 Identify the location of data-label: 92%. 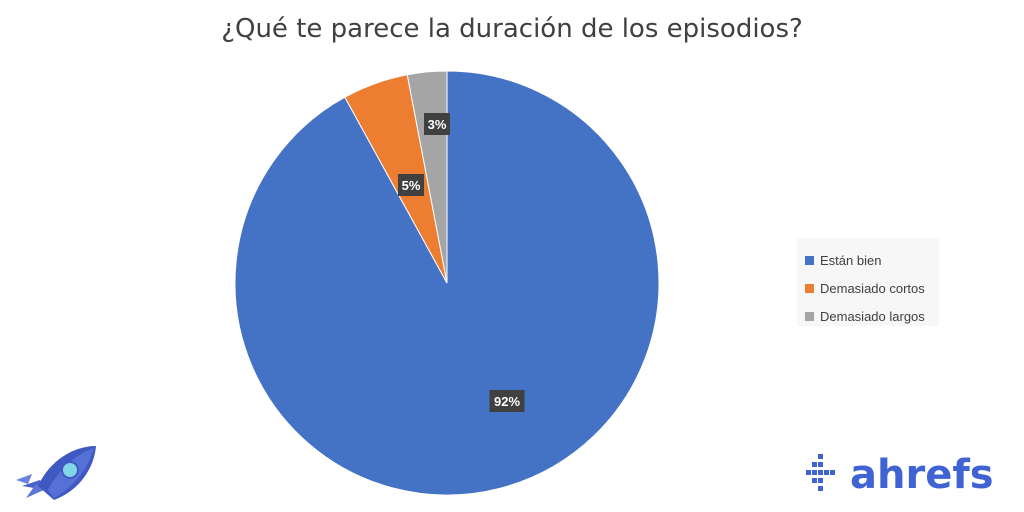
(507, 401).